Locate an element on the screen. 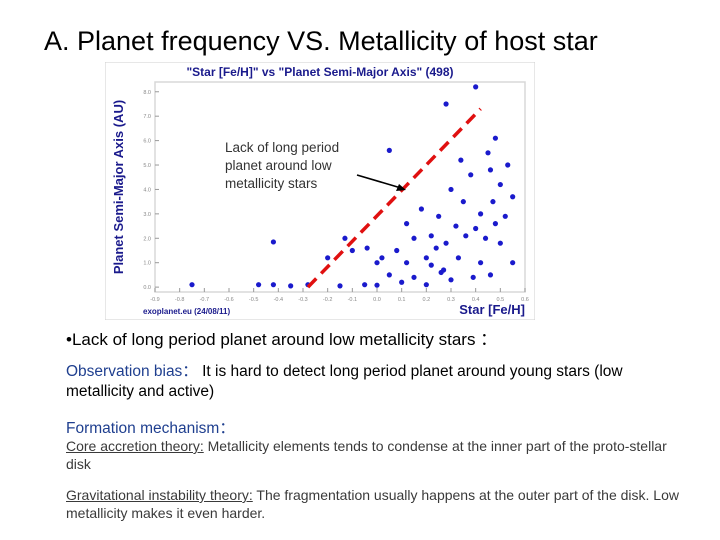 The width and height of the screenshot is (720, 540). y-tick-label: 7.0 is located at coordinates (147, 117).